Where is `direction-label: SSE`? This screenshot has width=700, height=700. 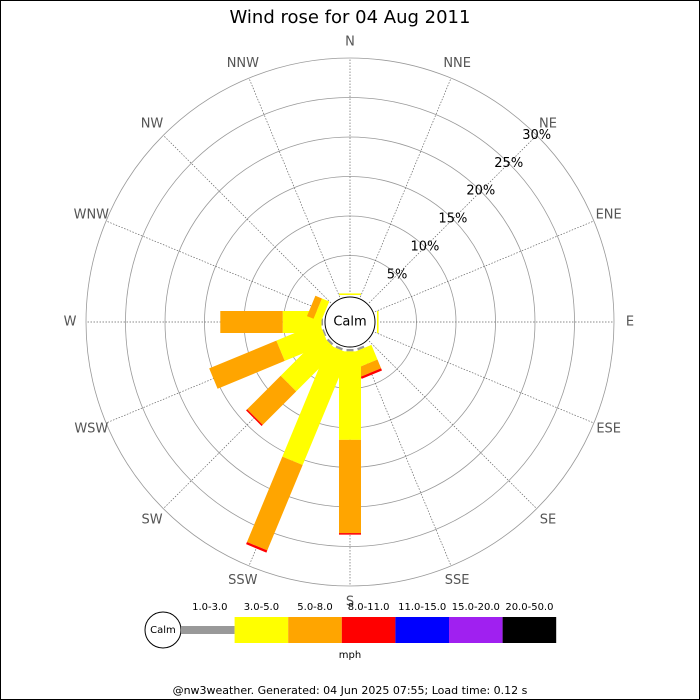
direction-label: SSE is located at coordinates (457, 580).